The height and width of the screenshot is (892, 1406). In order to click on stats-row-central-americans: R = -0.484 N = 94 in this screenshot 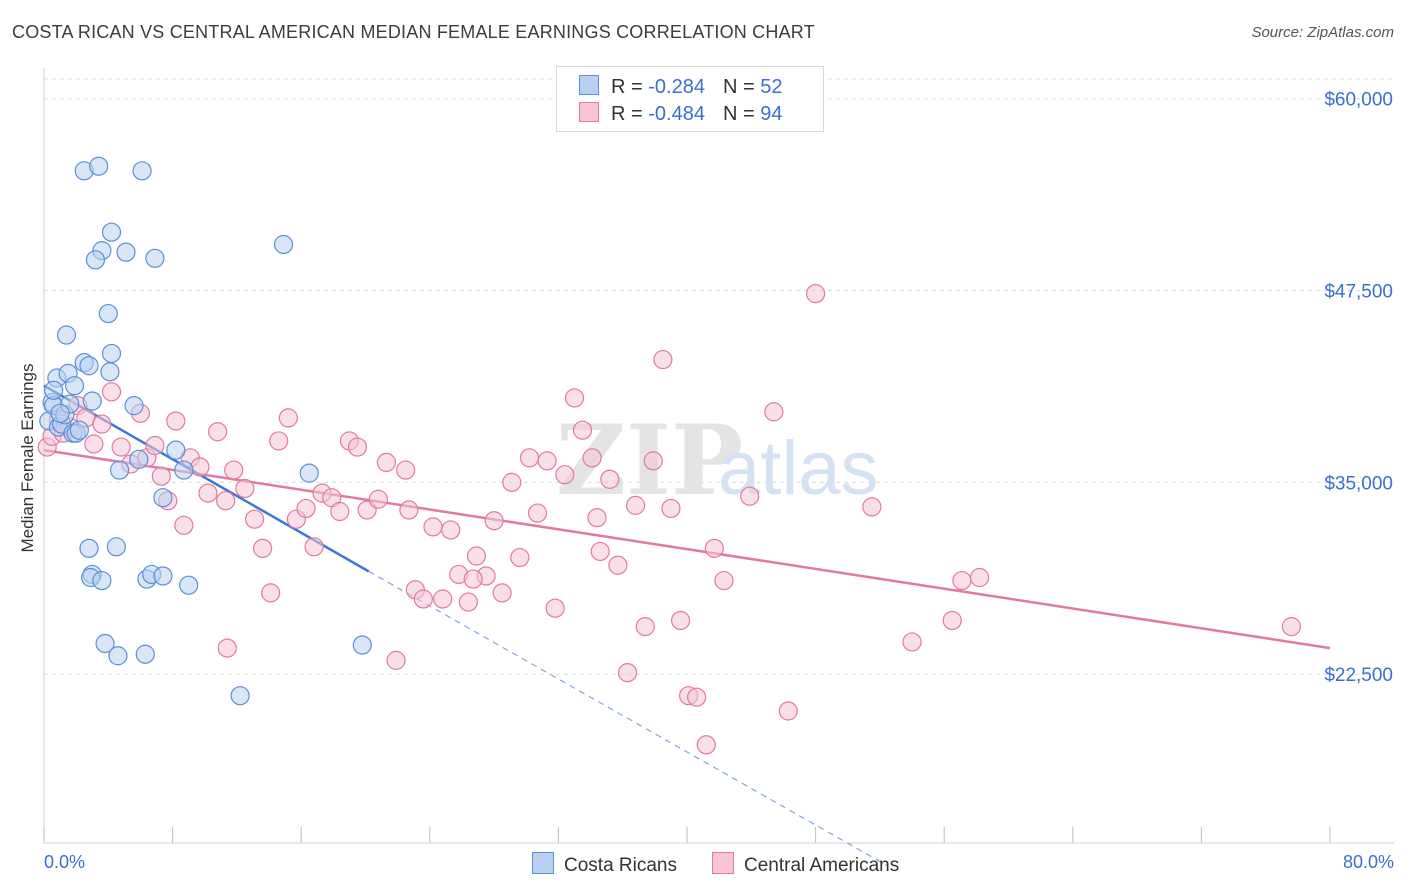, I will do `click(680, 114)`.